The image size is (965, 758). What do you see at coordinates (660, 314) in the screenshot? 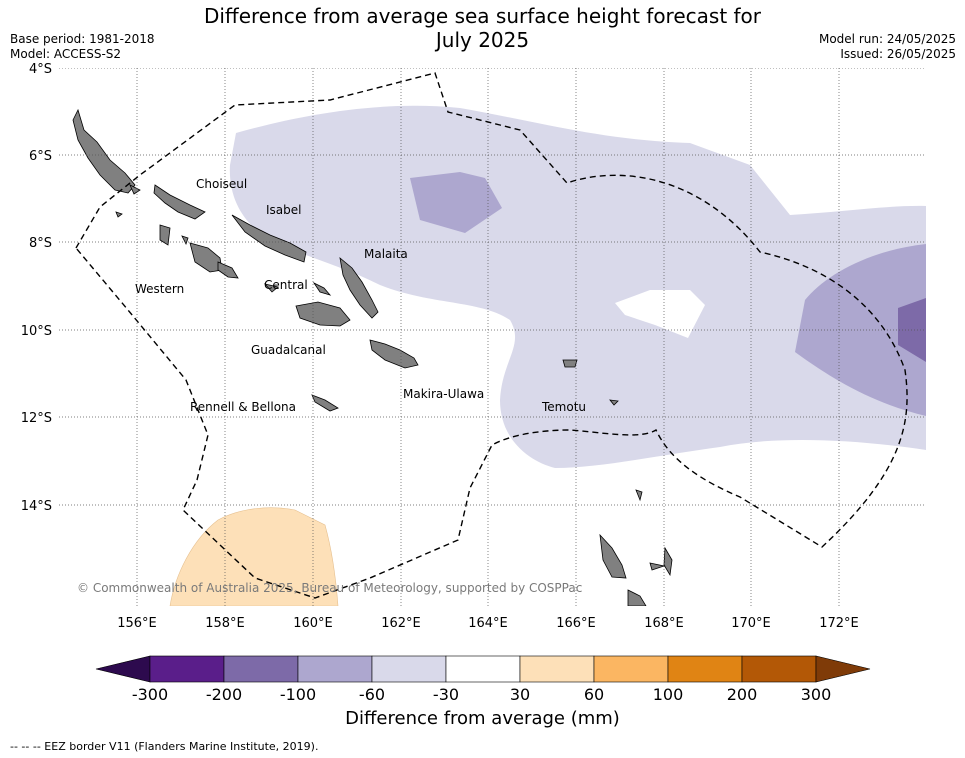
I see `no-change-pocket` at bounding box center [660, 314].